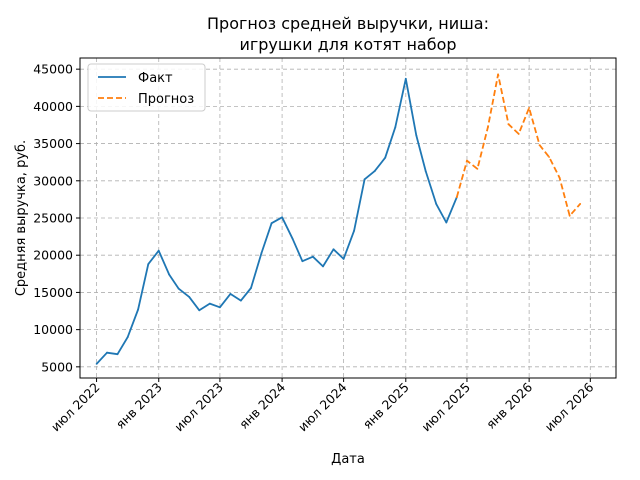  I want to click on y-tick-label: 30000, so click(53, 180).